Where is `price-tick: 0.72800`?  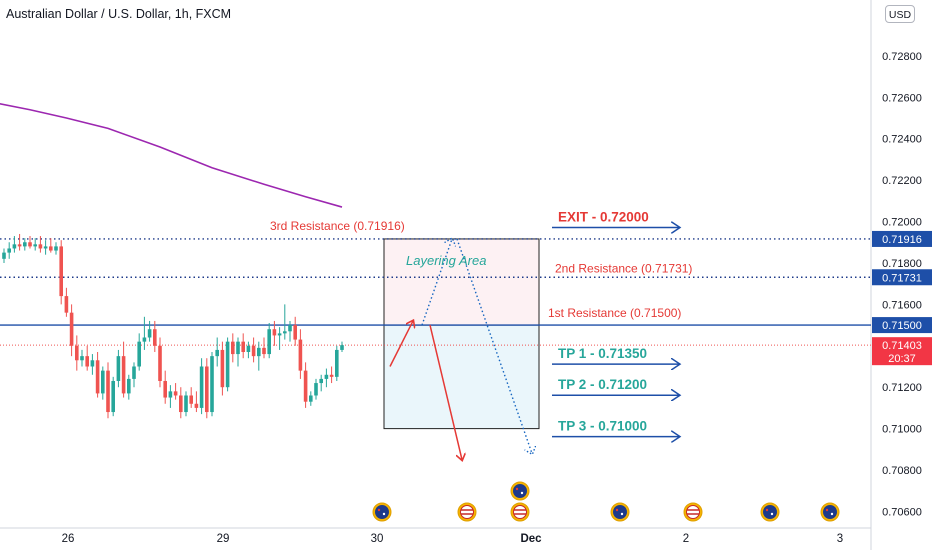
price-tick: 0.72800 is located at coordinates (902, 57).